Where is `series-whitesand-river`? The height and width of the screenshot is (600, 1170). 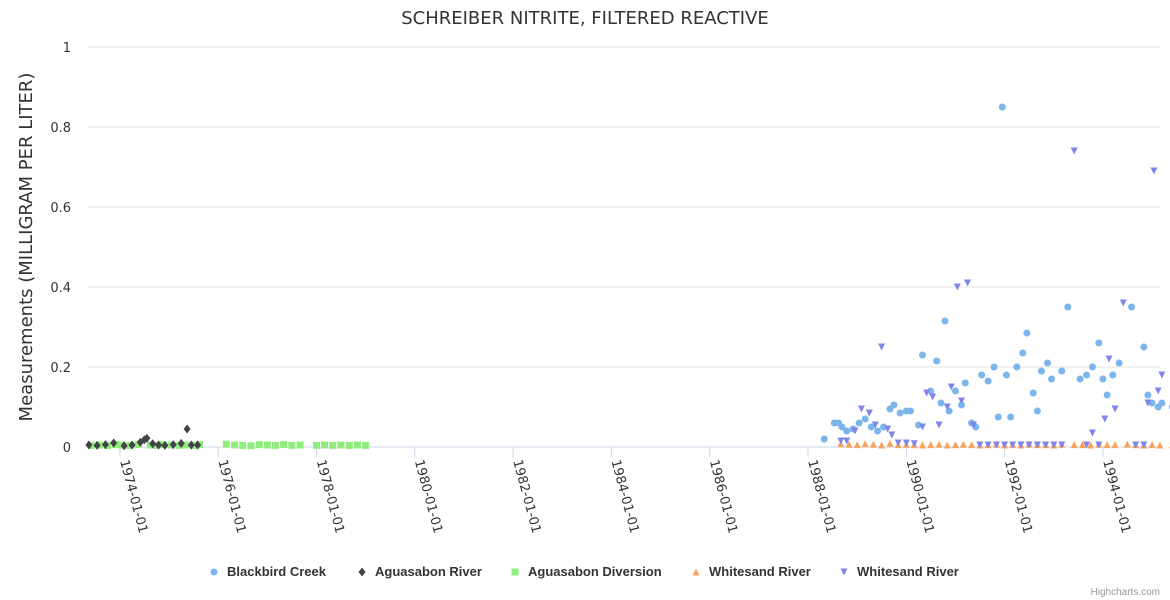 series-whitesand-river is located at coordinates (1001, 298).